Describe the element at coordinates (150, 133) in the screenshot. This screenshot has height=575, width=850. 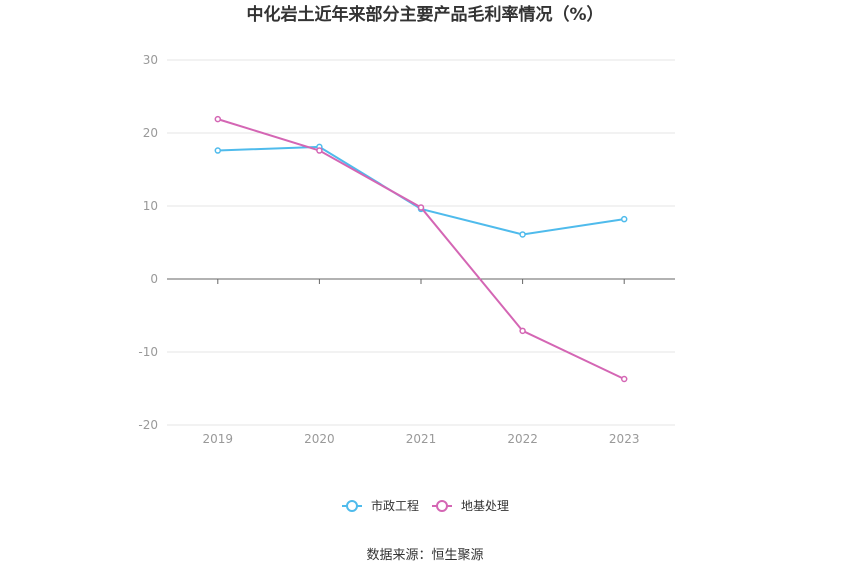
I see `y-tick-label: 20` at that location.